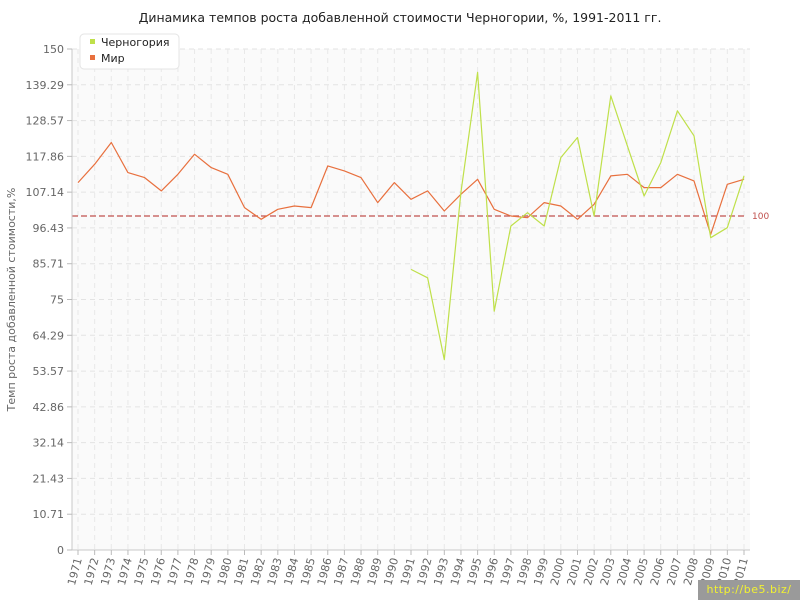 This screenshot has width=800, height=600. Describe the element at coordinates (49, 335) in the screenshot. I see `y-tick-label: 64.29` at that location.